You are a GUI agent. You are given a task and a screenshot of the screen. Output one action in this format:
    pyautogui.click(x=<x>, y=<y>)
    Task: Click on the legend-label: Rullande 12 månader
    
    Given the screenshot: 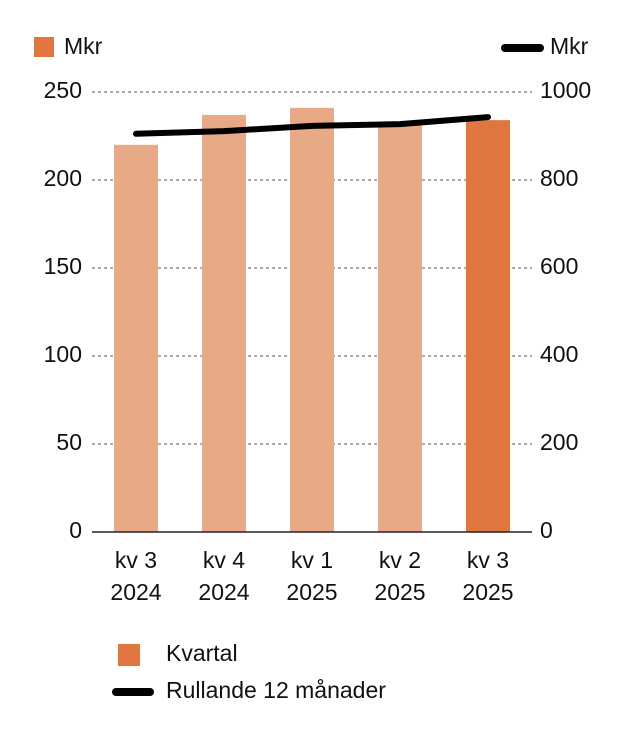 What is the action you would take?
    pyautogui.click(x=276, y=690)
    